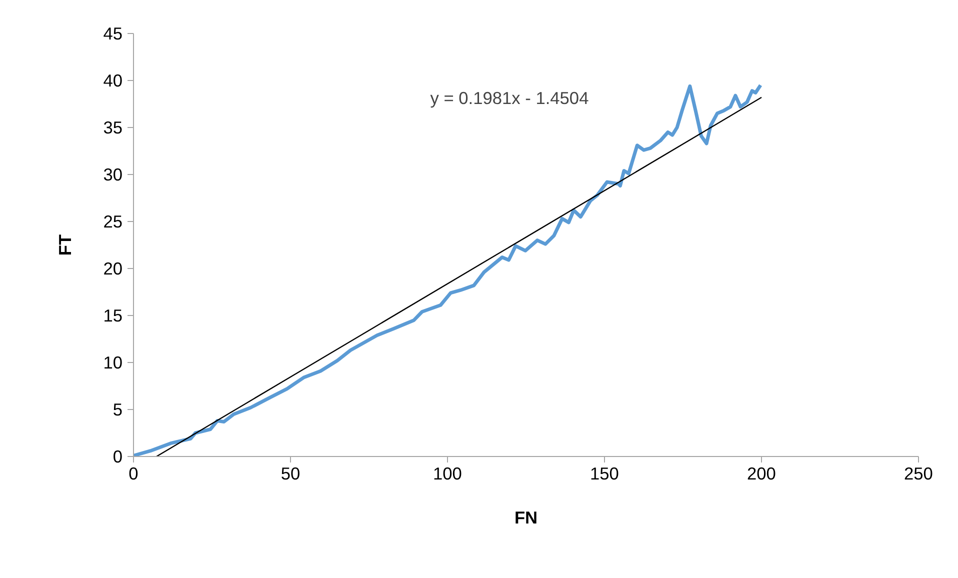  What do you see at coordinates (526, 518) in the screenshot?
I see `x-axis-title: FN` at bounding box center [526, 518].